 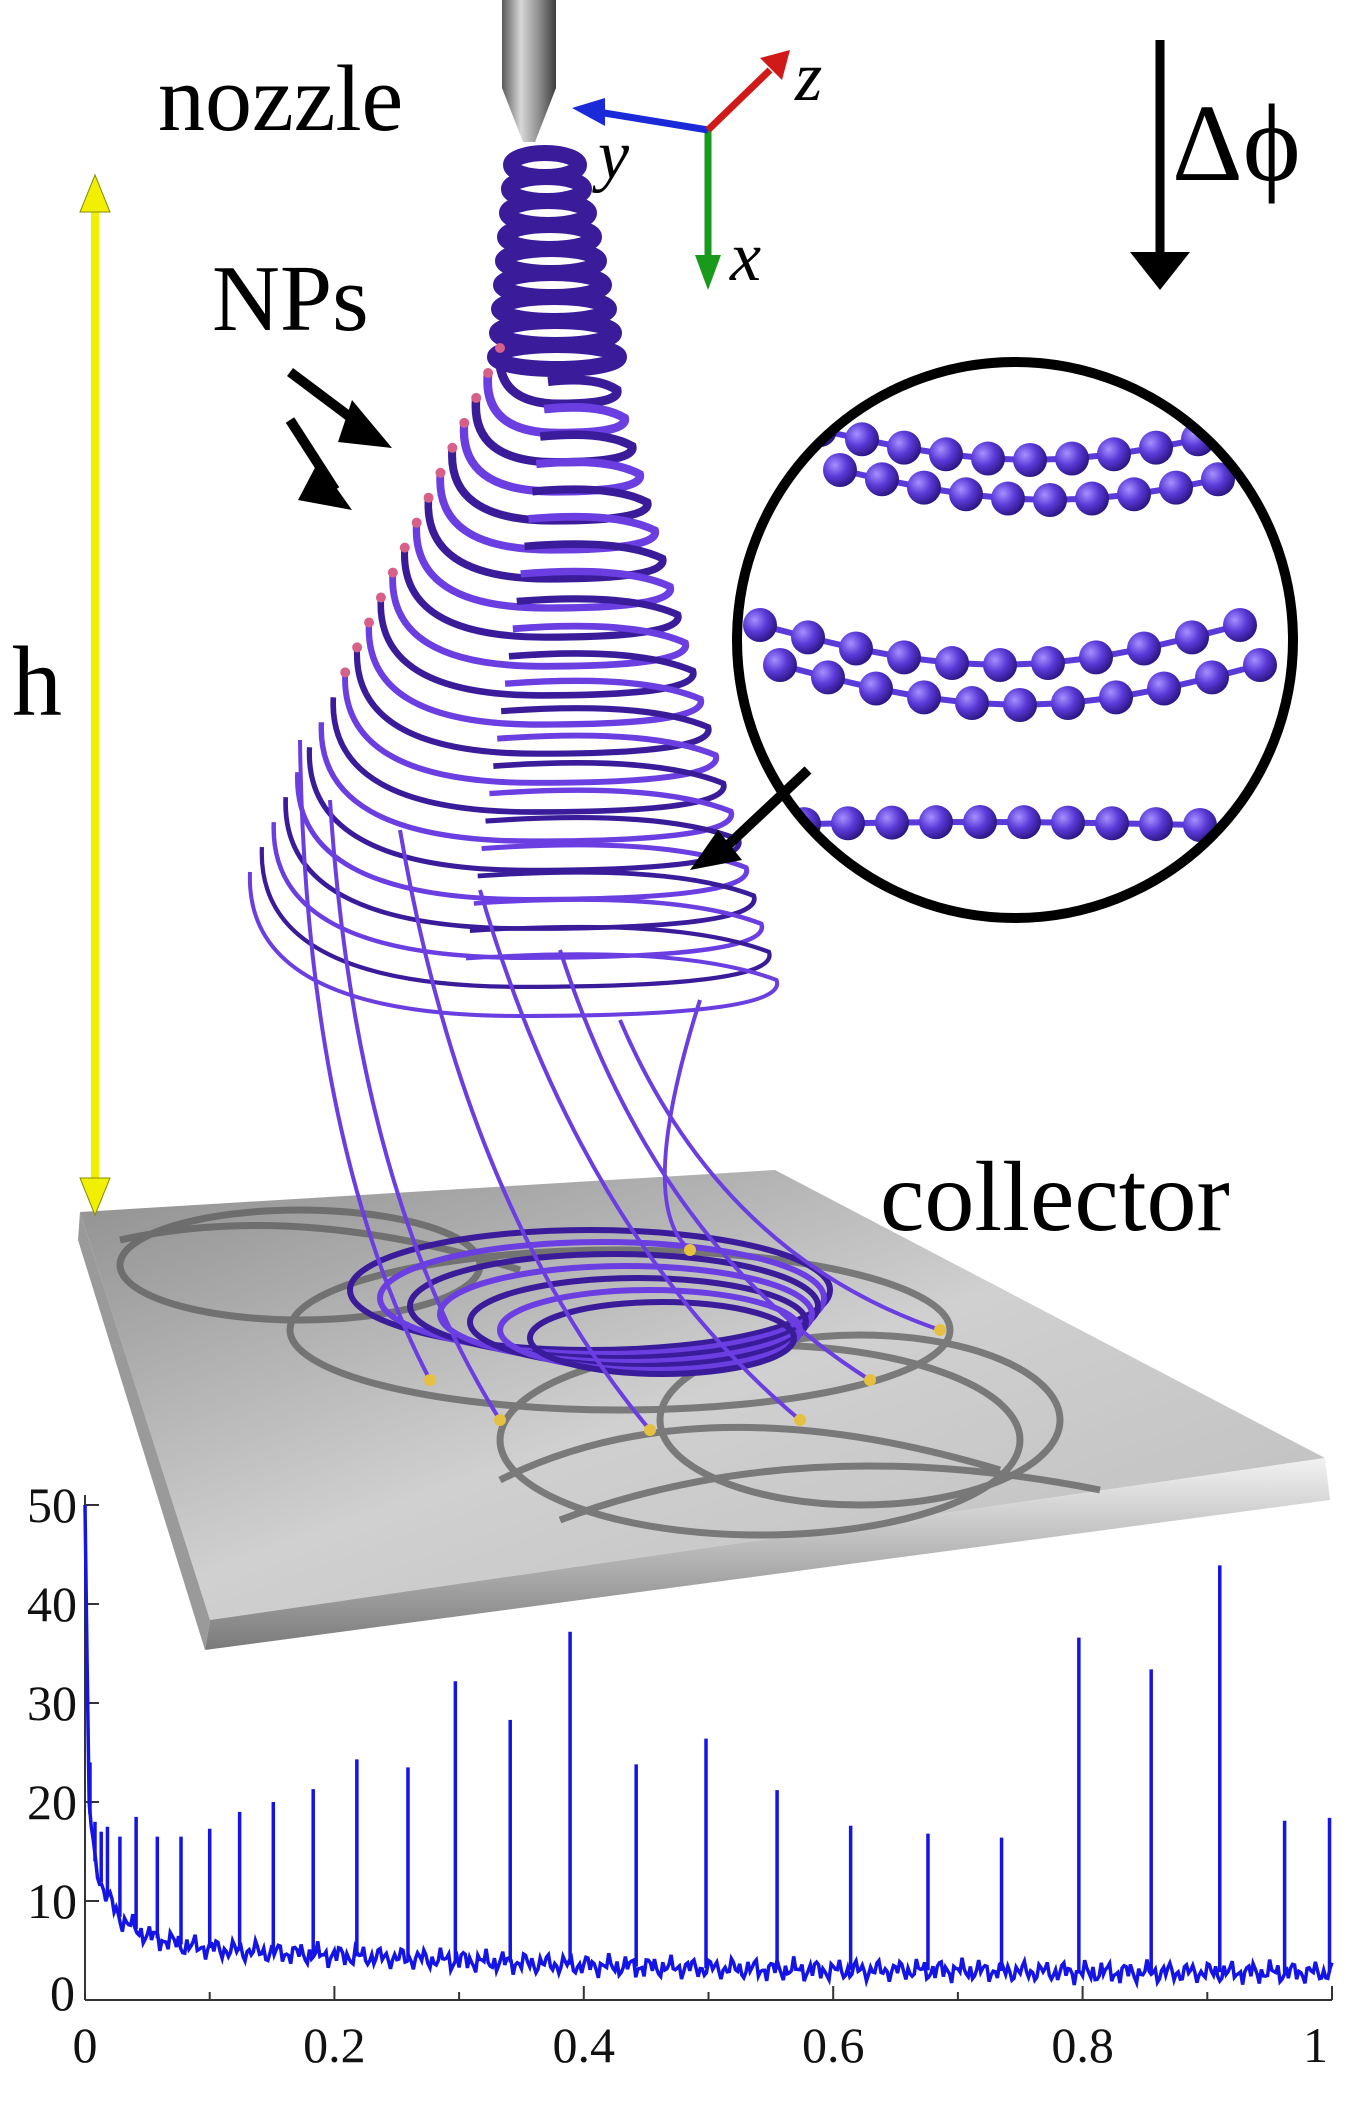 What do you see at coordinates (529, 71) in the screenshot?
I see `nozzle` at bounding box center [529, 71].